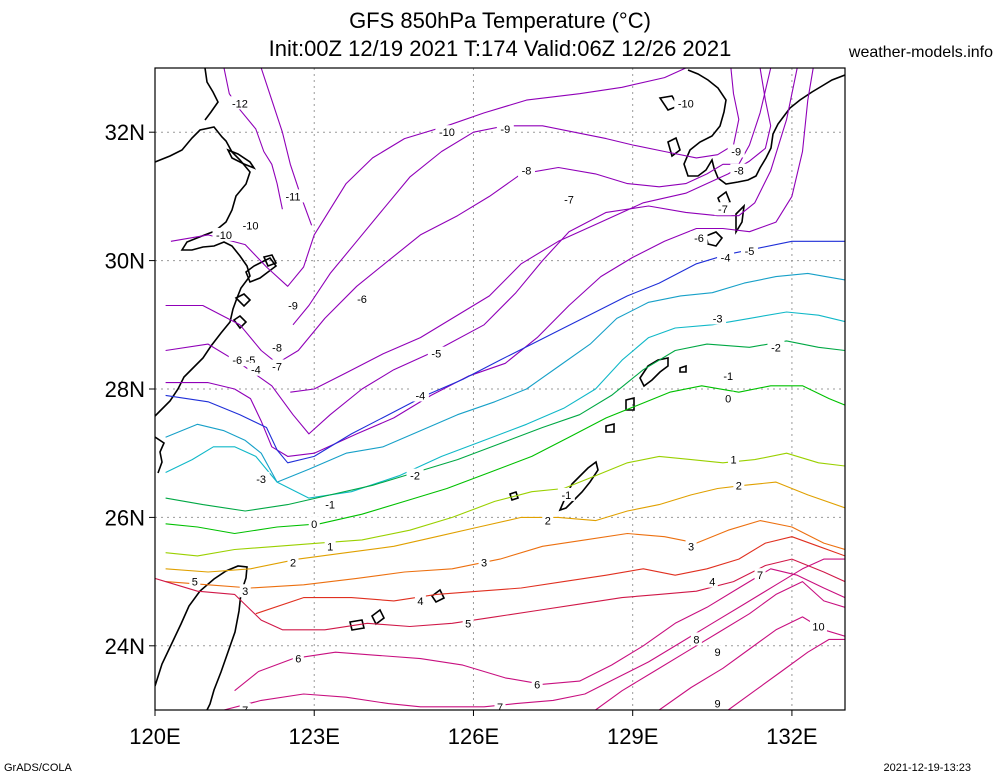 The width and height of the screenshot is (1000, 779). I want to click on y-tick-label: 30N, so click(125, 261).